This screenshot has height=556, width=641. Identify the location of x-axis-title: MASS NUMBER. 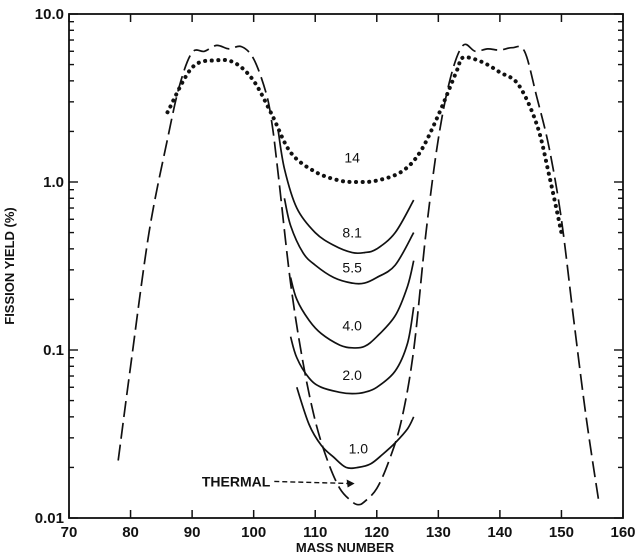
(345, 547).